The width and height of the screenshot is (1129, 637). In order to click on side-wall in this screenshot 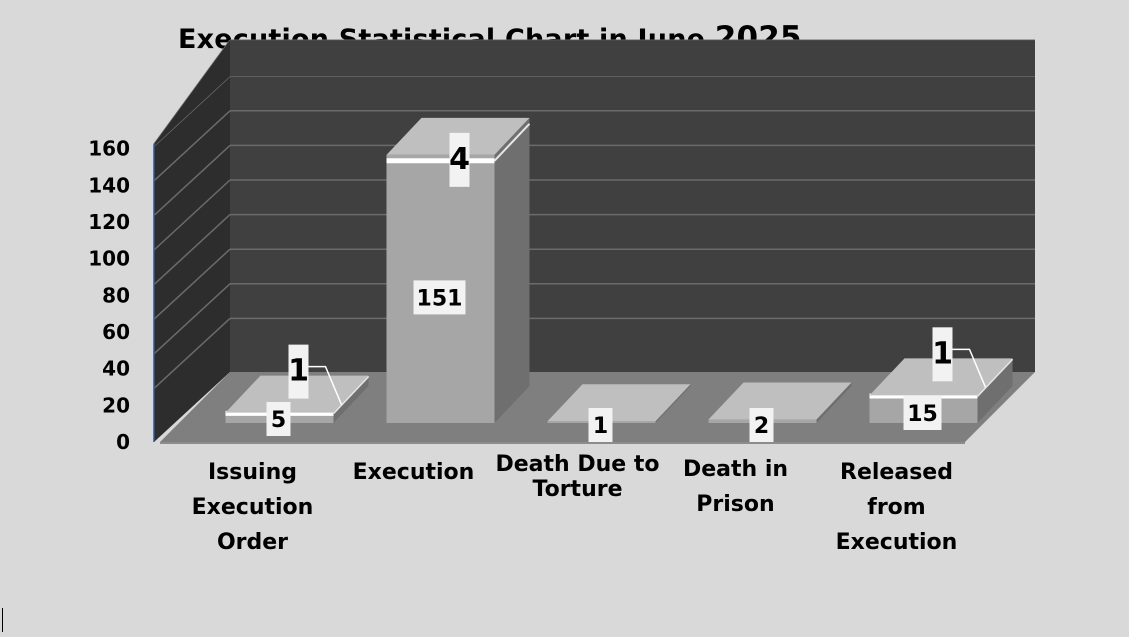, I will do `click(192, 259)`.